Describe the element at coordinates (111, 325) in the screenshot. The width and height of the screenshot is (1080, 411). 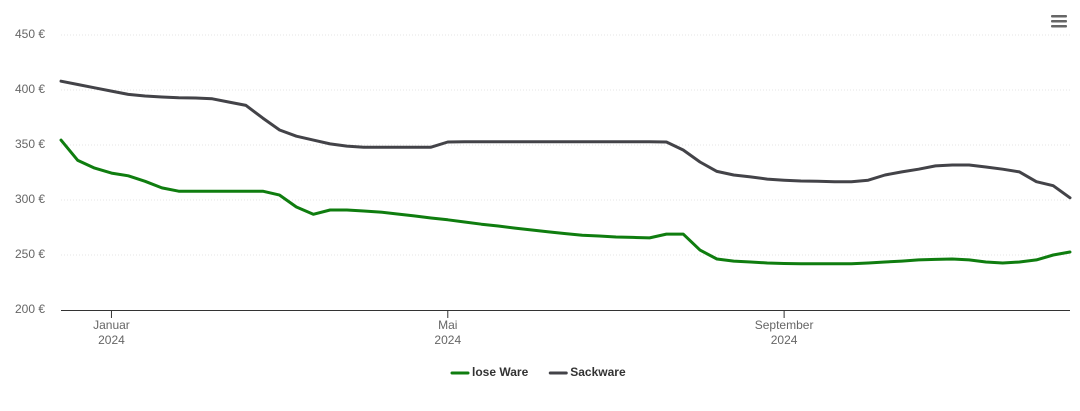
I see `x-tick-label: Januar` at that location.